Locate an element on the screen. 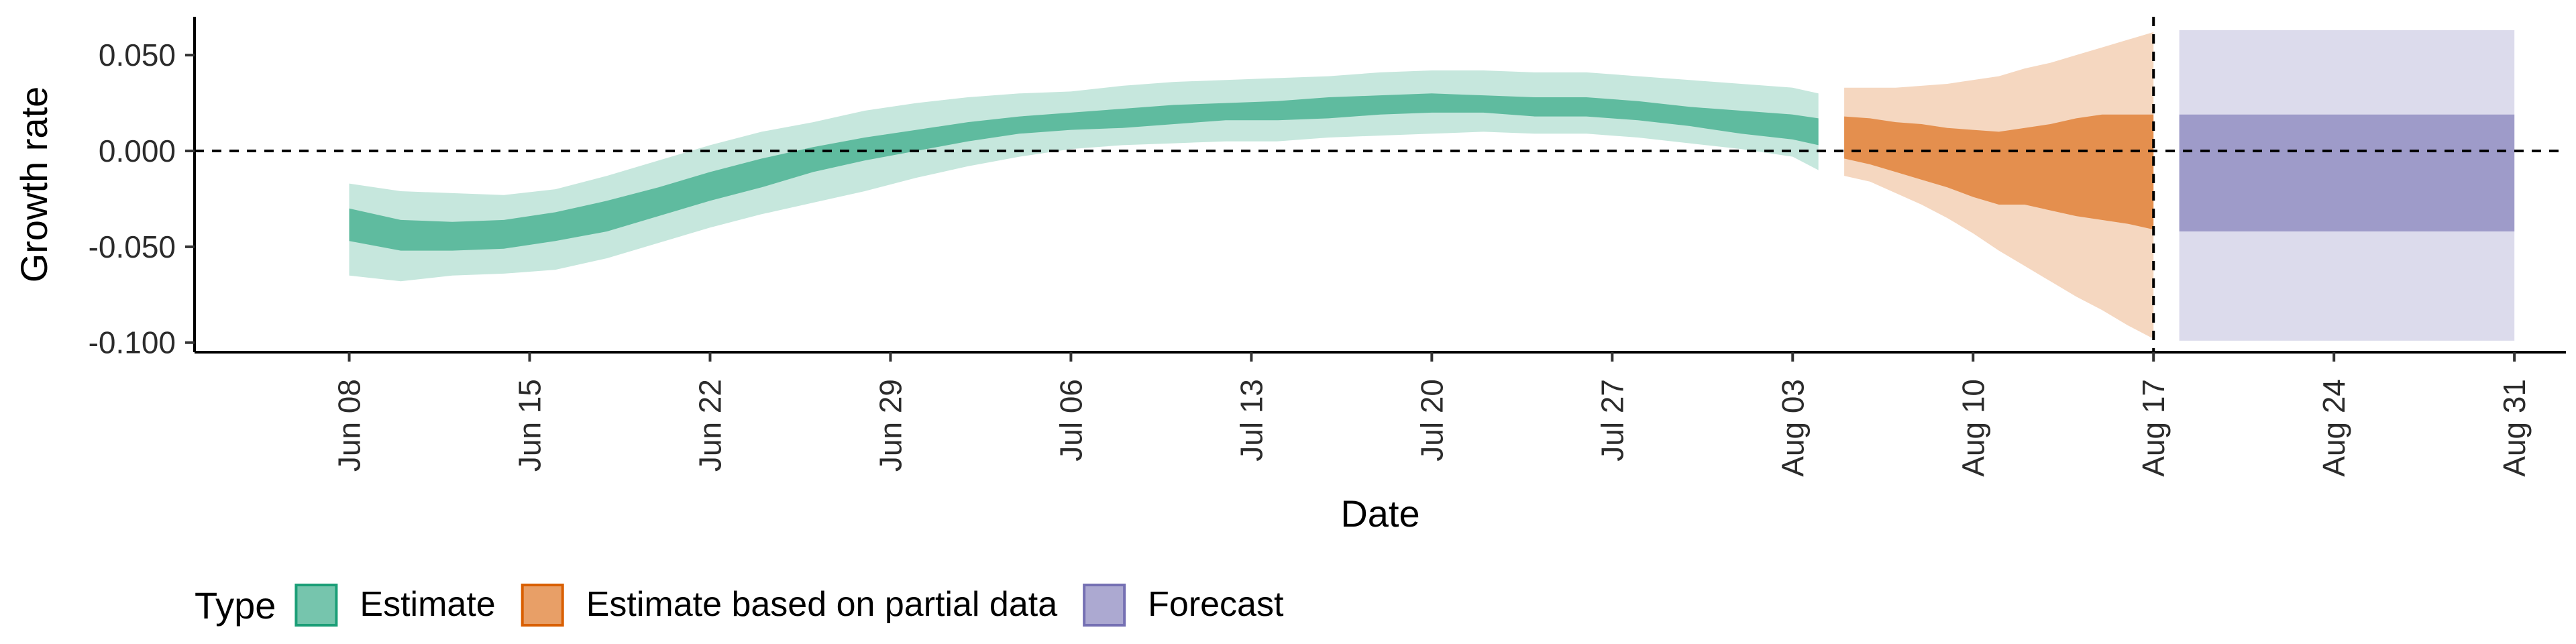  y-tick-label: -0.100 is located at coordinates (132, 342).